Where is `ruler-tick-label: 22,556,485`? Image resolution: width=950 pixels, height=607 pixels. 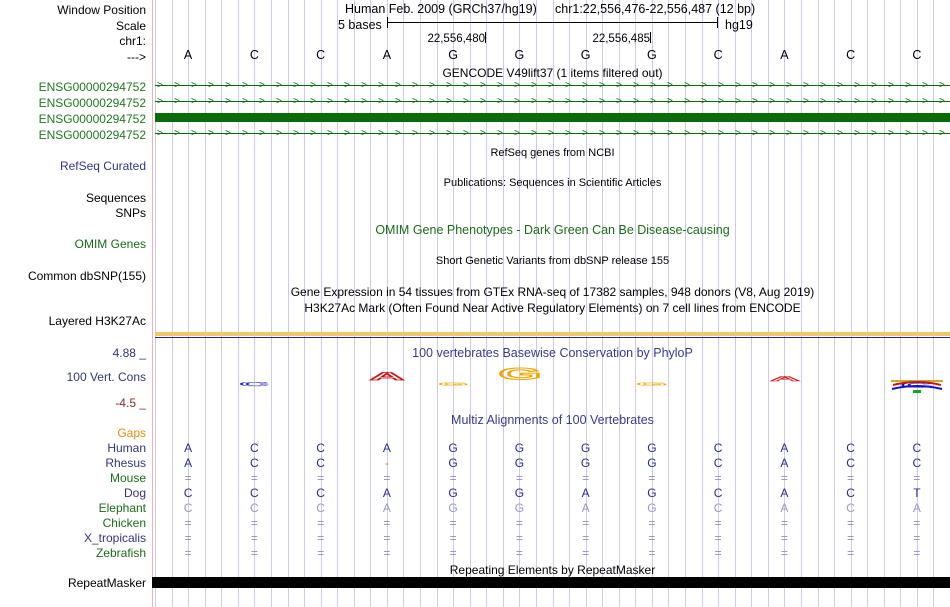 ruler-tick-label: 22,556,485 is located at coordinates (621, 39).